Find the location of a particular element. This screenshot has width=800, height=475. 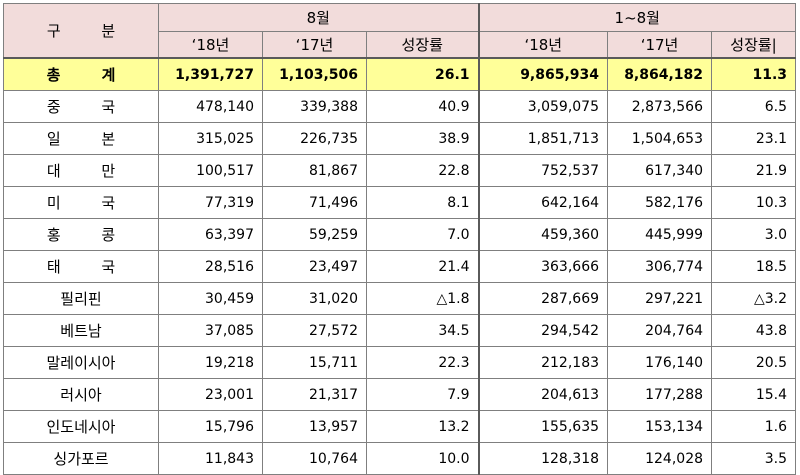

month-2017: 59,259 is located at coordinates (314, 234).